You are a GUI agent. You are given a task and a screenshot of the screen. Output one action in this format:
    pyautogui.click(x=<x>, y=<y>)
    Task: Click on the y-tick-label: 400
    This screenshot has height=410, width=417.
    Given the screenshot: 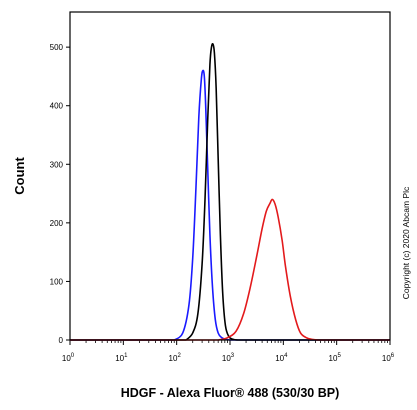 What is the action you would take?
    pyautogui.click(x=57, y=106)
    